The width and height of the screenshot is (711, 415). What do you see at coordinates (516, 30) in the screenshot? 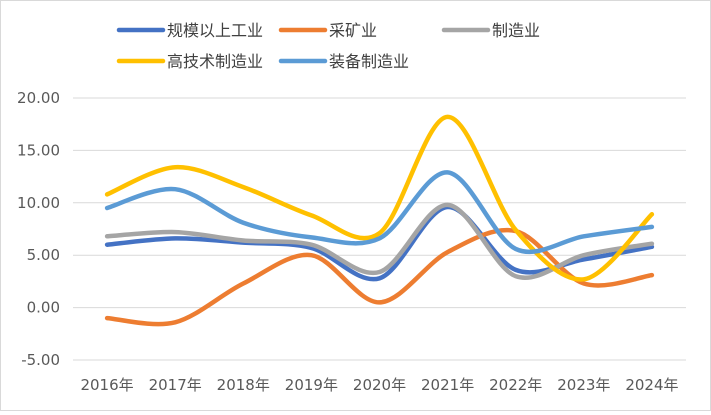
I see `legend-label: 制造业` at bounding box center [516, 30].